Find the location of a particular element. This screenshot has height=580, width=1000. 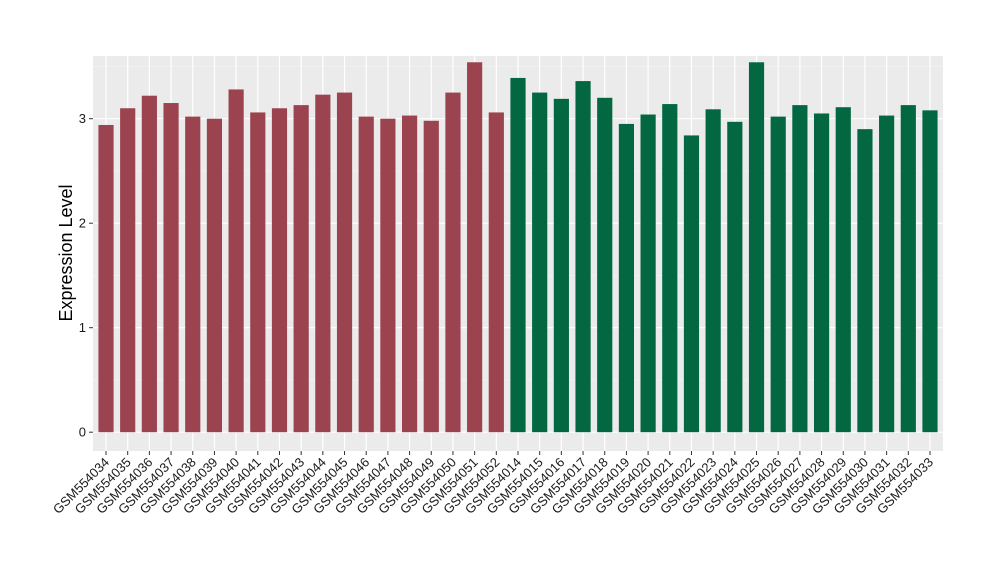

bar-GSM554047 is located at coordinates (388, 275).